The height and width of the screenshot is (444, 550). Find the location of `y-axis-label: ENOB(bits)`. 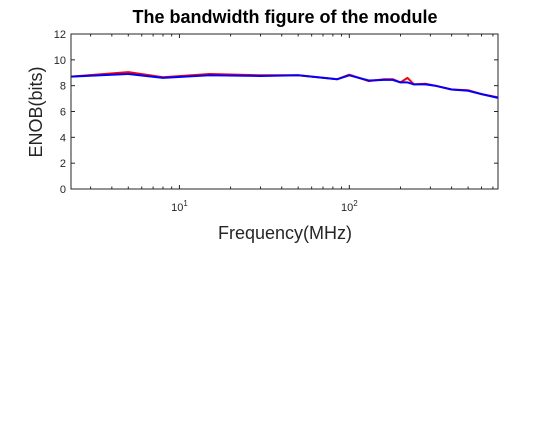

y-axis-label: ENOB(bits) is located at coordinates (36, 111).